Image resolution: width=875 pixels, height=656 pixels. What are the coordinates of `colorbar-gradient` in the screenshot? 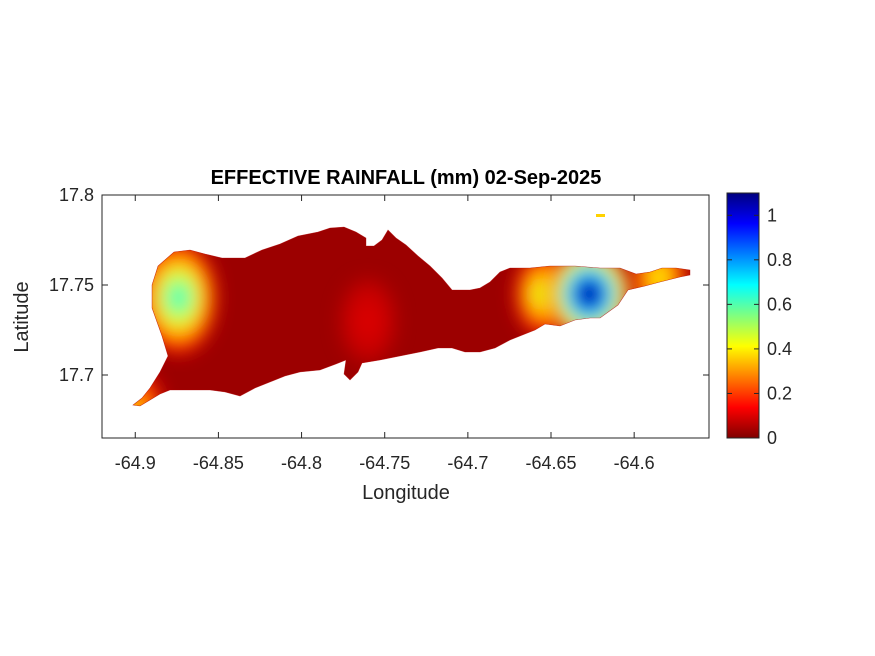 It's located at (743, 315).